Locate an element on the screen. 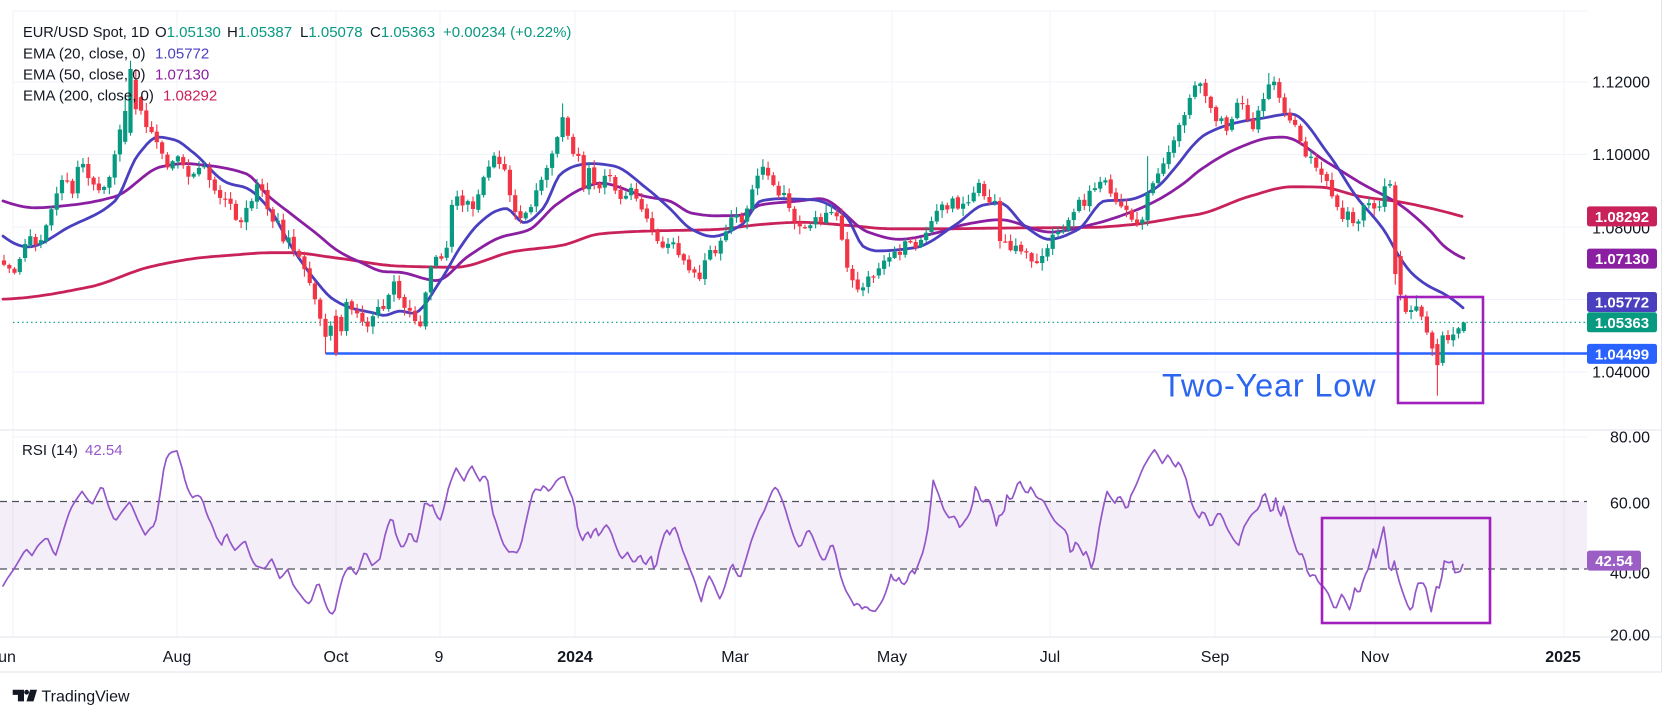  svg-text: EMA (200, close, 0) is located at coordinates (88, 96).